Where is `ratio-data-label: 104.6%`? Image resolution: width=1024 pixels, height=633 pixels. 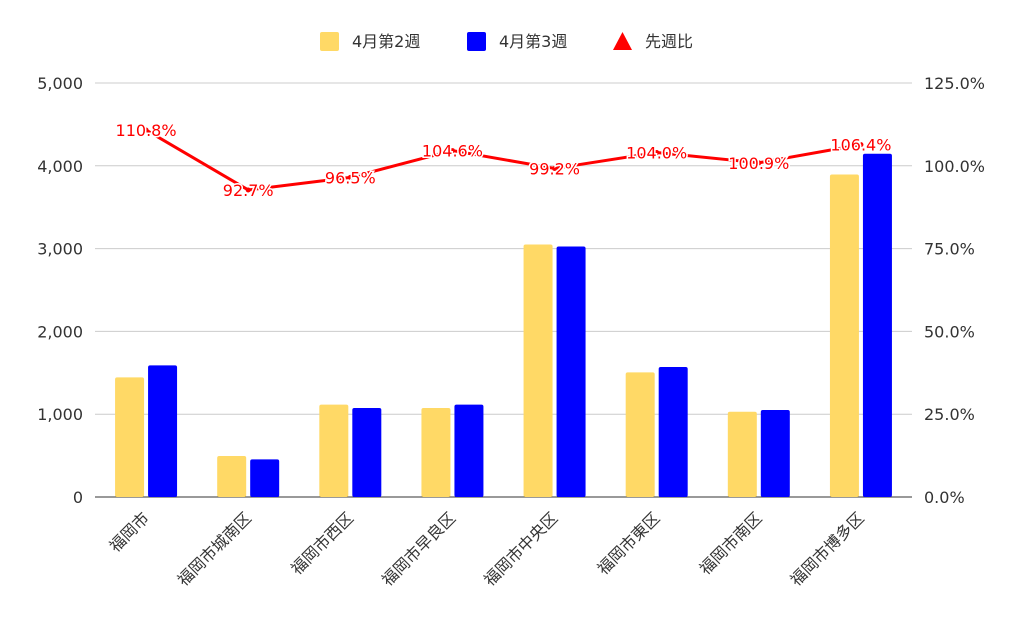
ratio-data-label: 104.6% is located at coordinates (452, 151).